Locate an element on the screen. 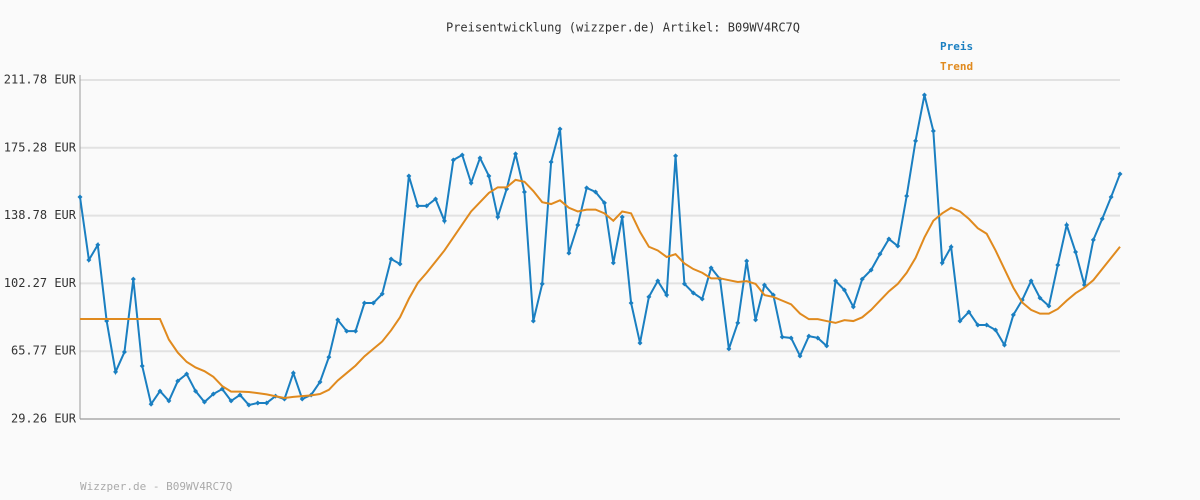 This screenshot has height=500, width=1200. legend-entry: Preis is located at coordinates (956, 46).